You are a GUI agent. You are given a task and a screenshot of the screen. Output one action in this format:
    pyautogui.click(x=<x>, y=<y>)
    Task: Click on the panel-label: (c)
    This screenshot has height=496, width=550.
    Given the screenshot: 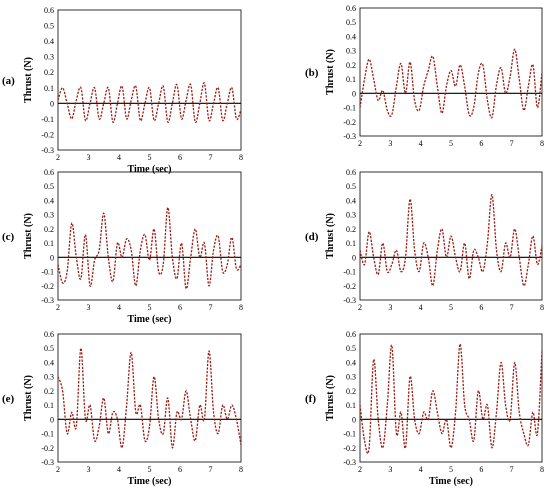 What is the action you would take?
    pyautogui.click(x=8, y=237)
    